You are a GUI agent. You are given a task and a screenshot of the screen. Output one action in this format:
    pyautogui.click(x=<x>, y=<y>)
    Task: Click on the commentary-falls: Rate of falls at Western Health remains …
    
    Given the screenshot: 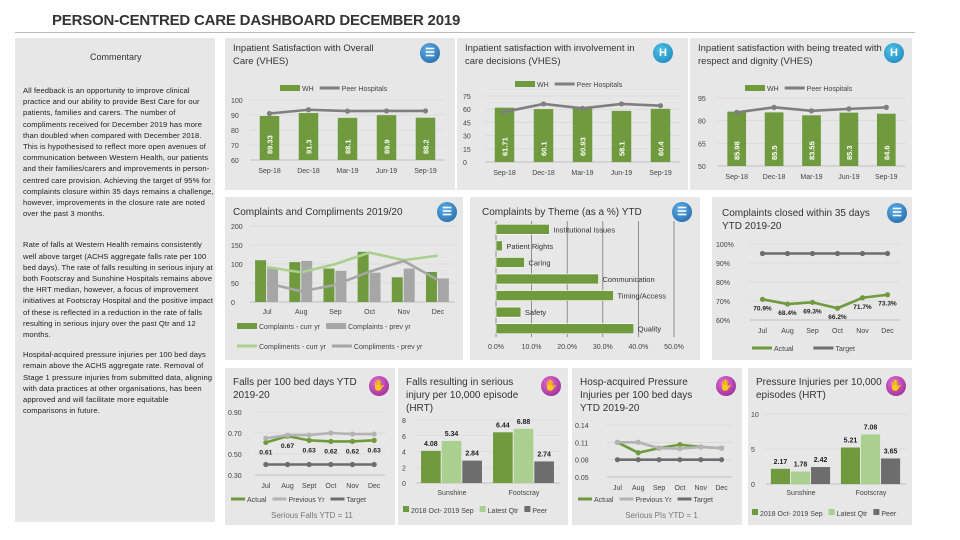 What is the action you would take?
    pyautogui.click(x=118, y=290)
    